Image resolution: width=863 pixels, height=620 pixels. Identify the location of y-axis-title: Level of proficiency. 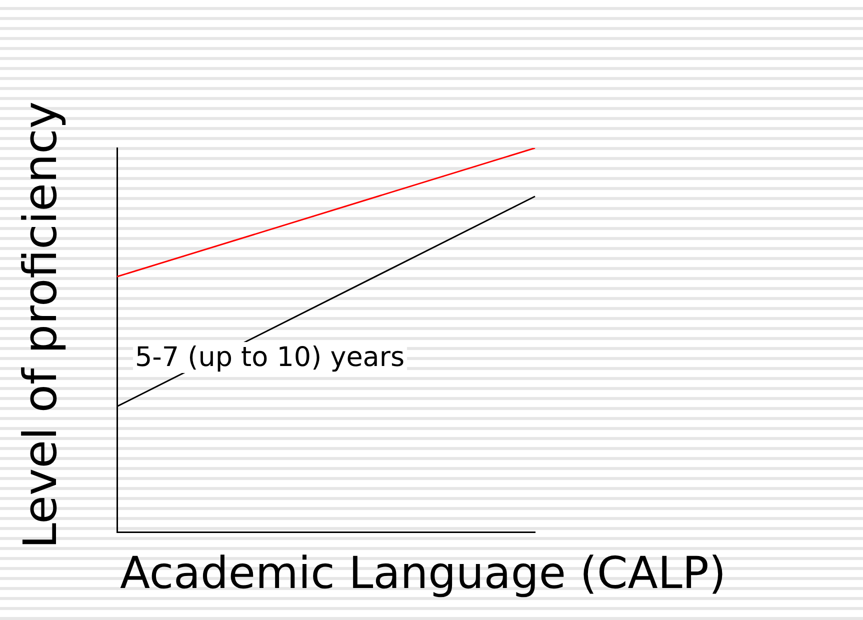
(40, 325).